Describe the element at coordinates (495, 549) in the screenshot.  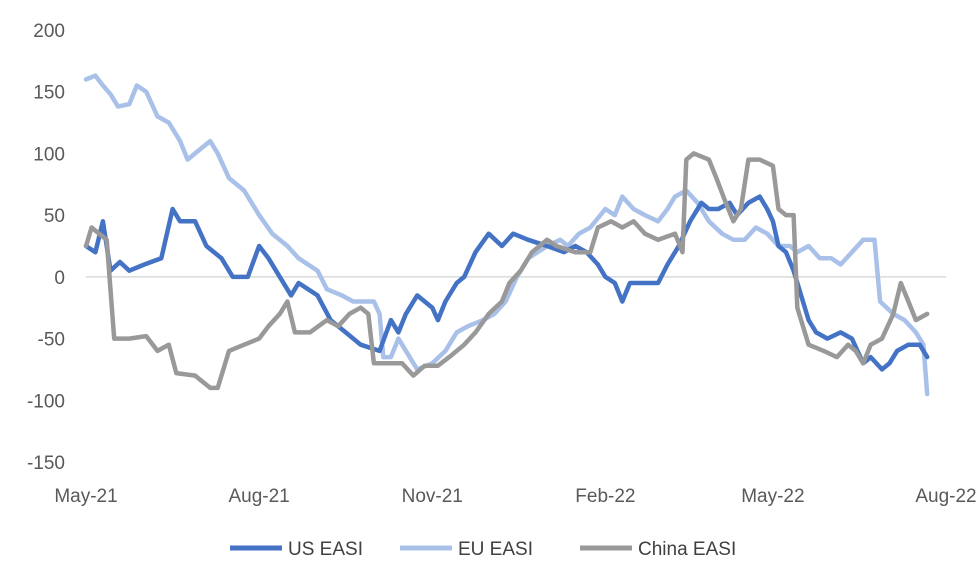
I see `legend-label-eu-easi: EU EASI` at that location.